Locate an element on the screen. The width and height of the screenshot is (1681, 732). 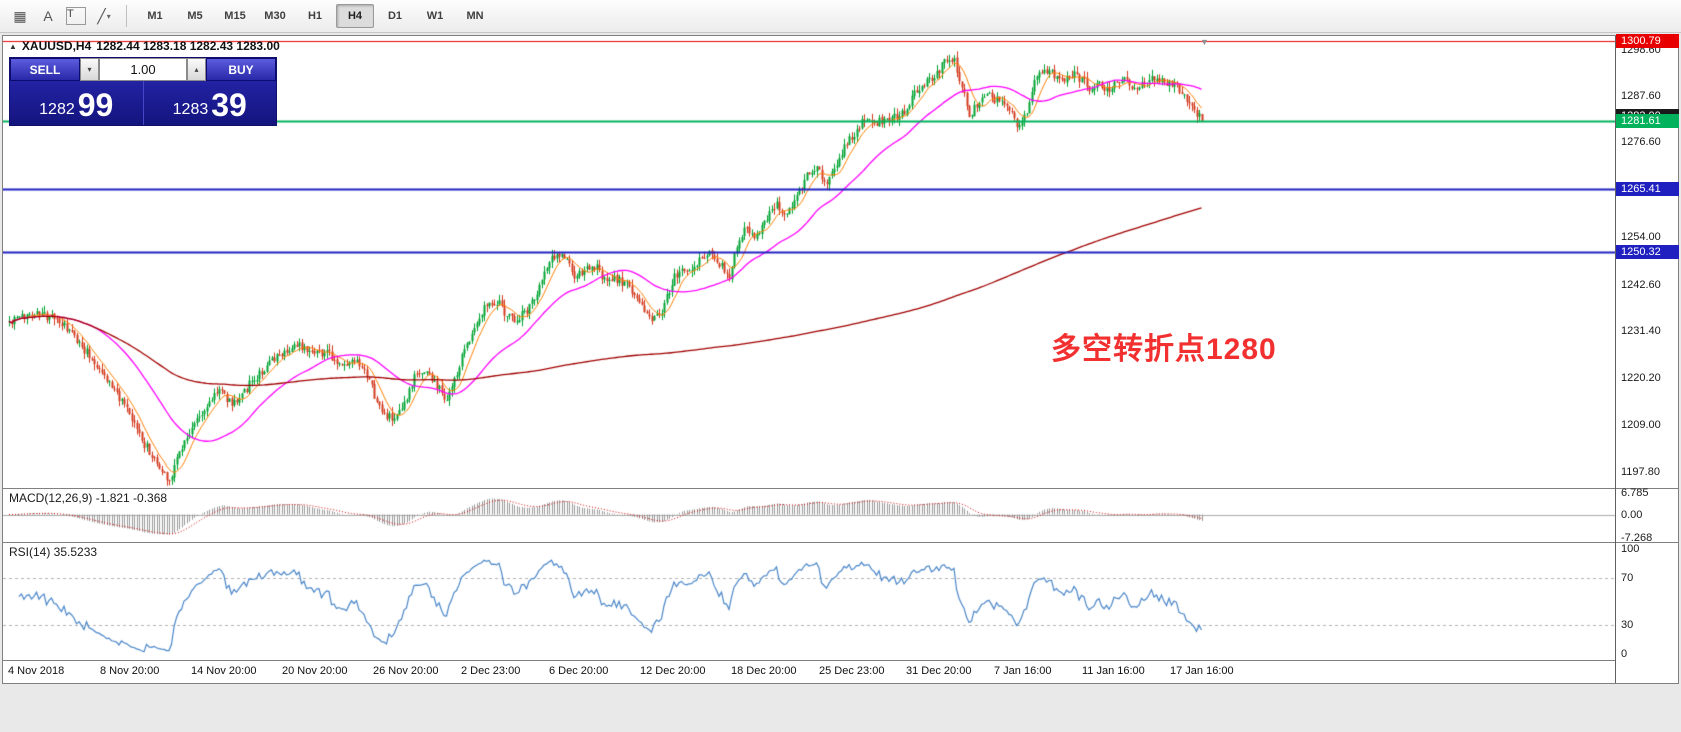
rsi-title: RSI(14) 35.5233 is located at coordinates (53, 552).